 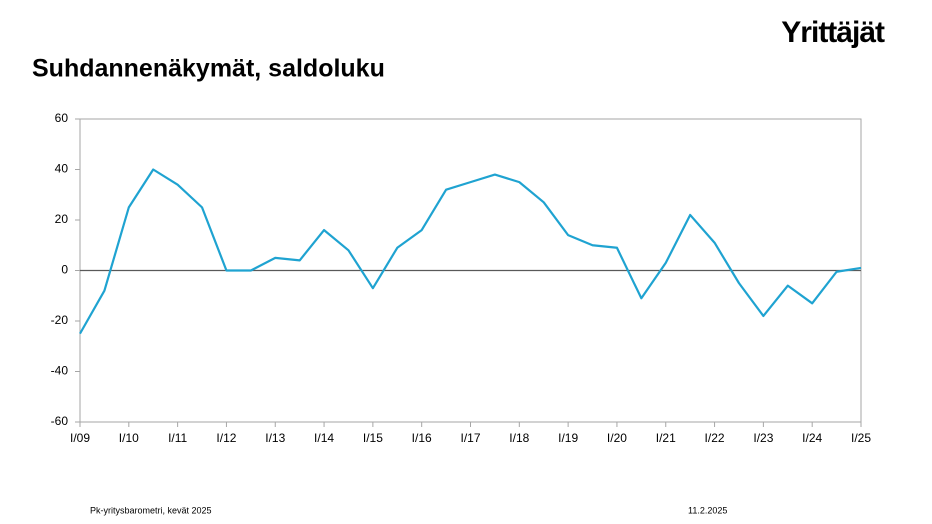 What do you see at coordinates (763, 438) in the screenshot?
I see `x-tick-label: I/23` at bounding box center [763, 438].